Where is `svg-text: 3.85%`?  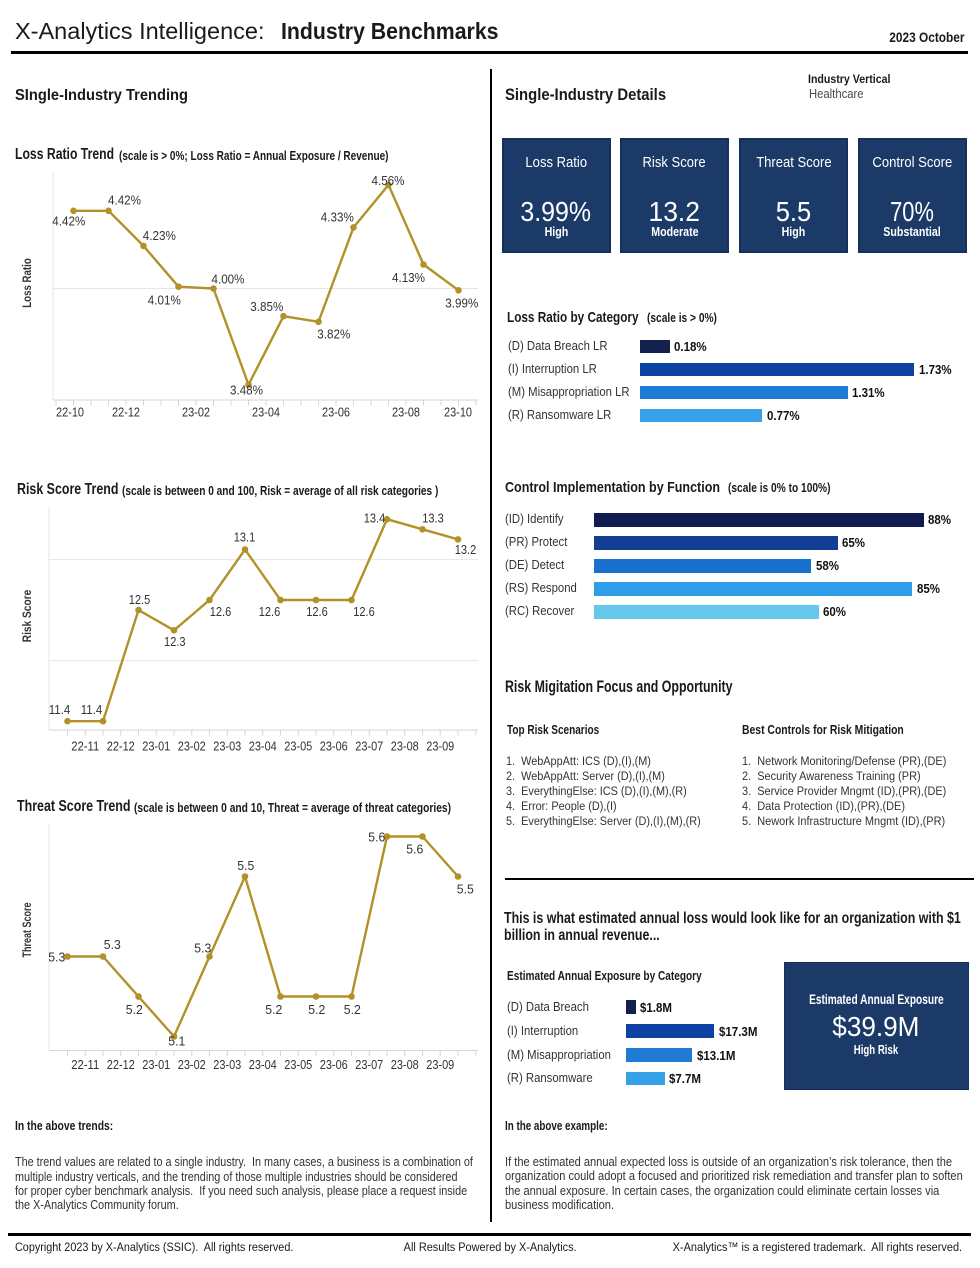 svg-text: 3.85% is located at coordinates (266, 307).